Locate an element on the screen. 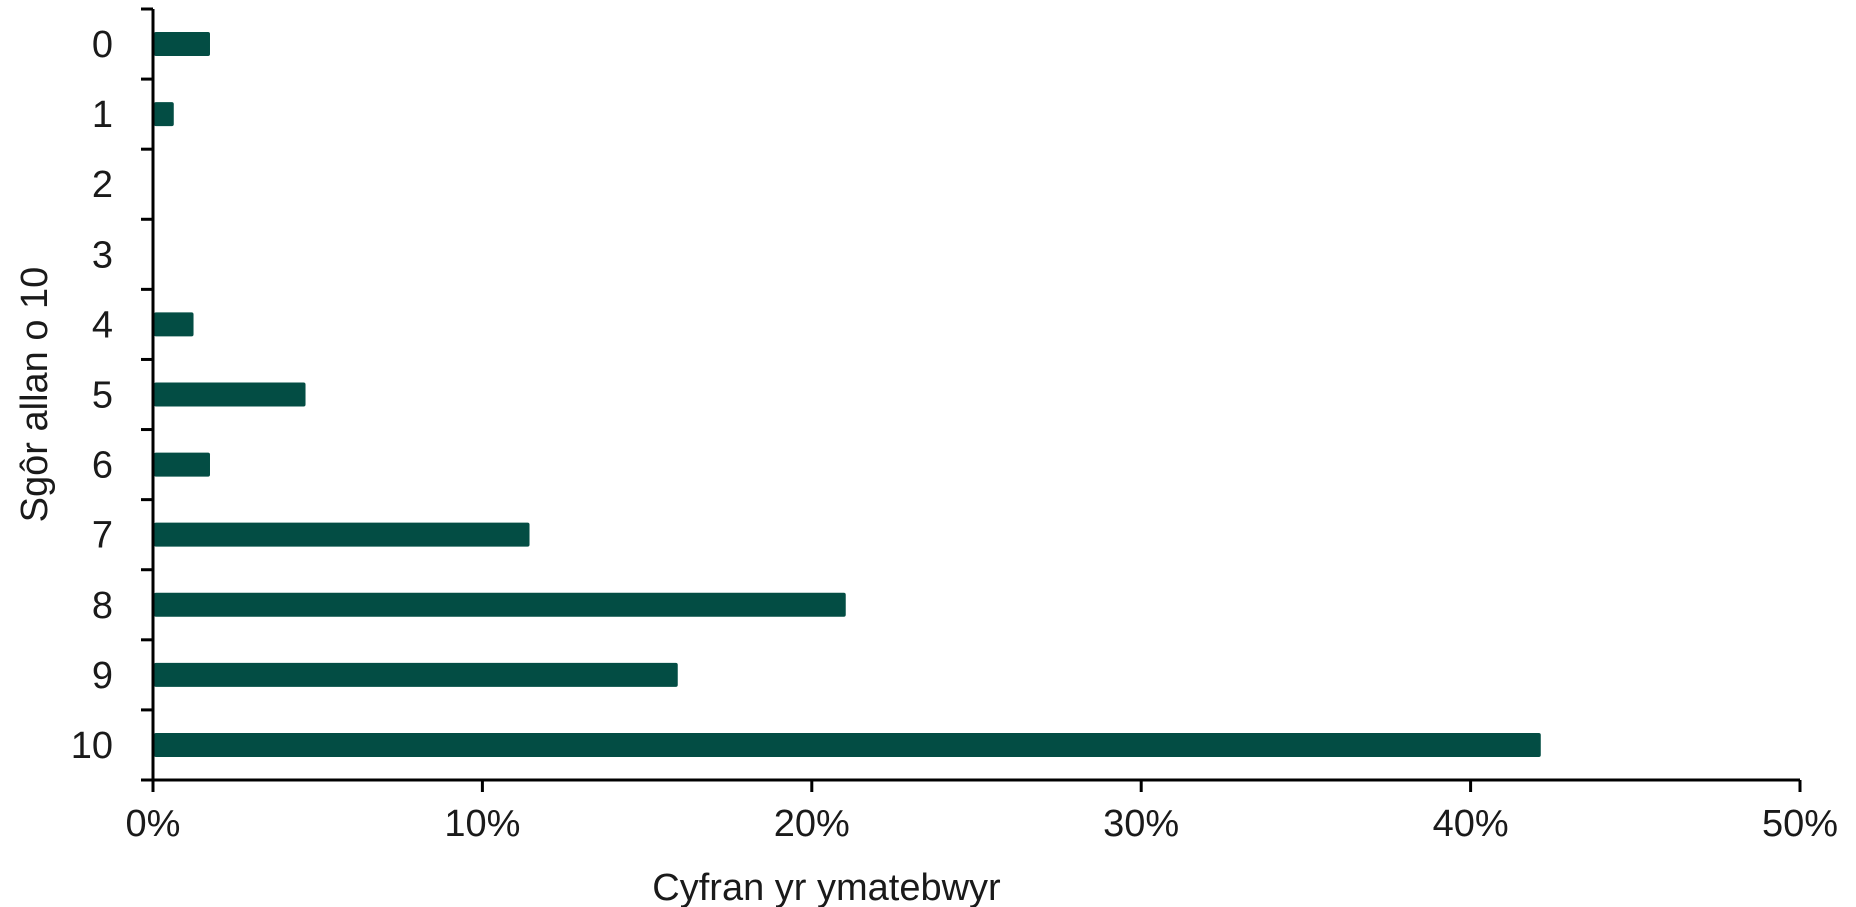  y-tick-label-6: 6 is located at coordinates (102, 466).